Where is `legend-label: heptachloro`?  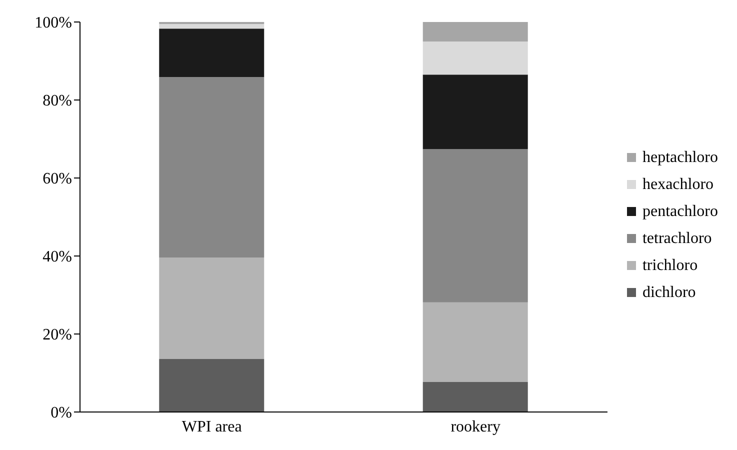 legend-label: heptachloro is located at coordinates (680, 157).